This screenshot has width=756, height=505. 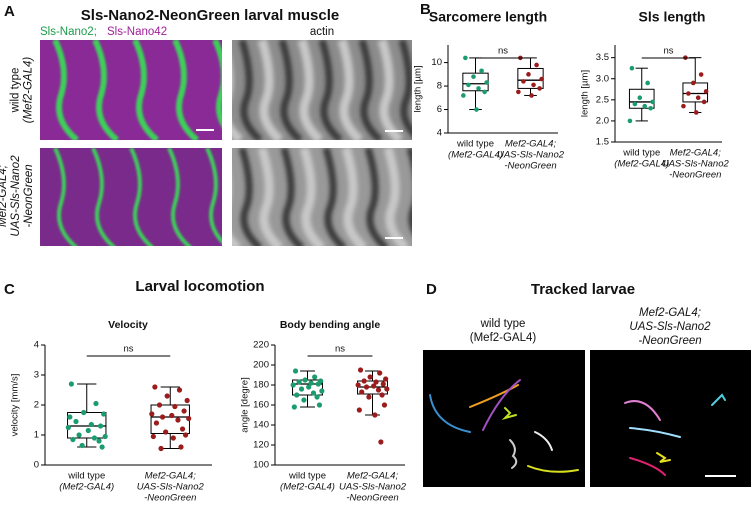 I want to click on y-tick-label: 3, so click(x=36, y=375).